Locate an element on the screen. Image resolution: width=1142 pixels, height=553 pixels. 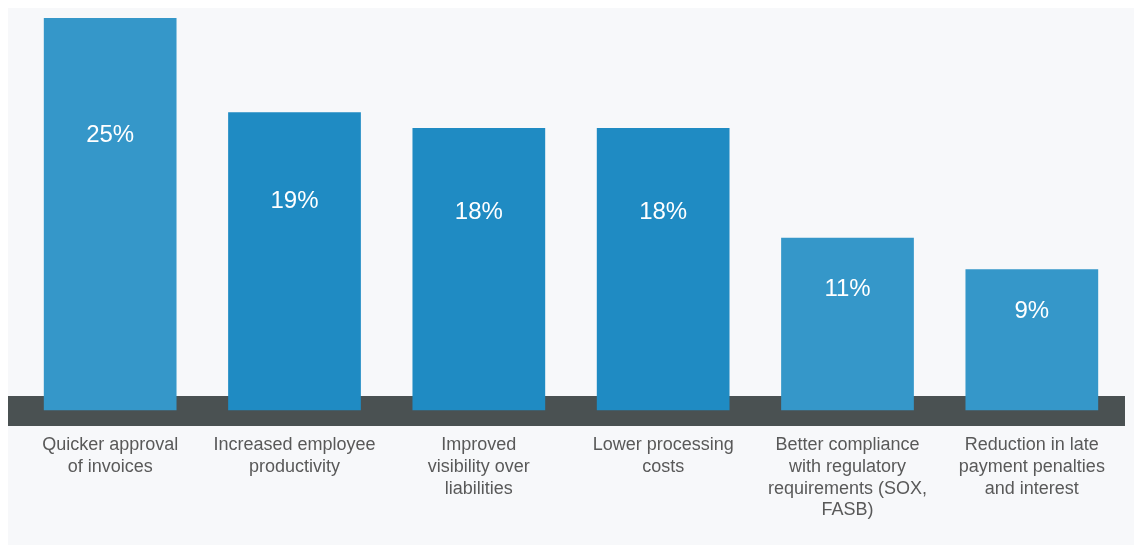
x-tick-label: Reduction in late payment penalties and interest is located at coordinates (1031, 466).